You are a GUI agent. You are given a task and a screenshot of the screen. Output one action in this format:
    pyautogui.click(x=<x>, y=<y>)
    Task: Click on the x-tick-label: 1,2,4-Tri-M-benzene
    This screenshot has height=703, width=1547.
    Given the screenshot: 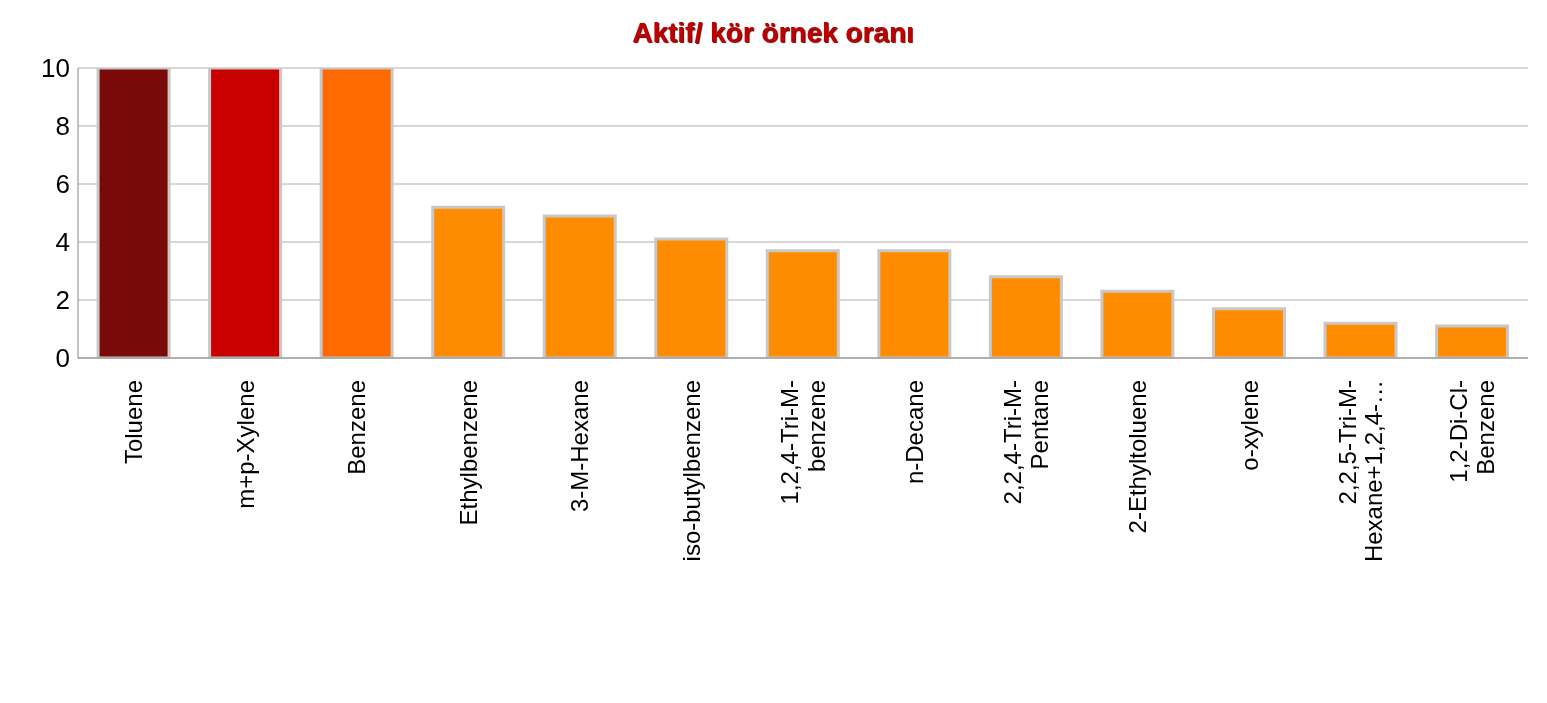 What is the action you would take?
    pyautogui.click(x=803, y=442)
    